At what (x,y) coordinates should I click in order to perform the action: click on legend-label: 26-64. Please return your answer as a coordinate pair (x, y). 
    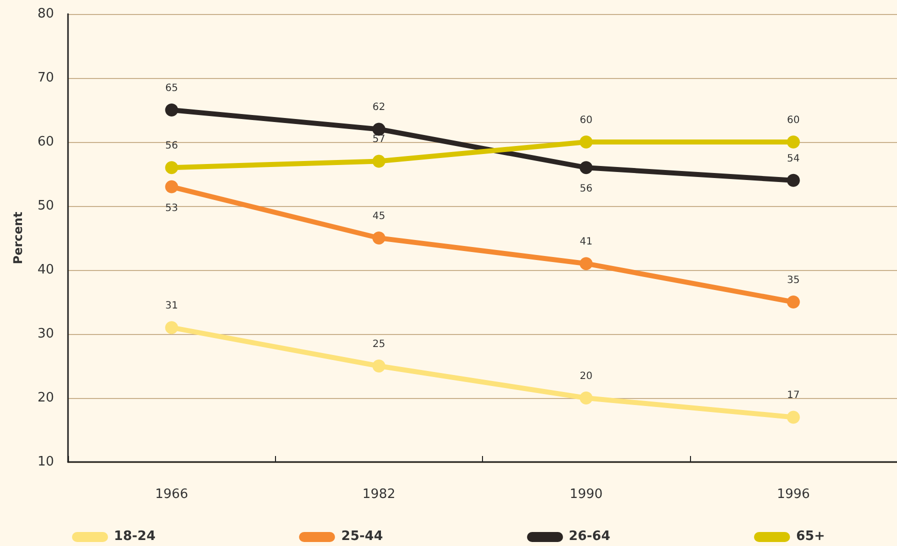
    Looking at the image, I should click on (589, 536).